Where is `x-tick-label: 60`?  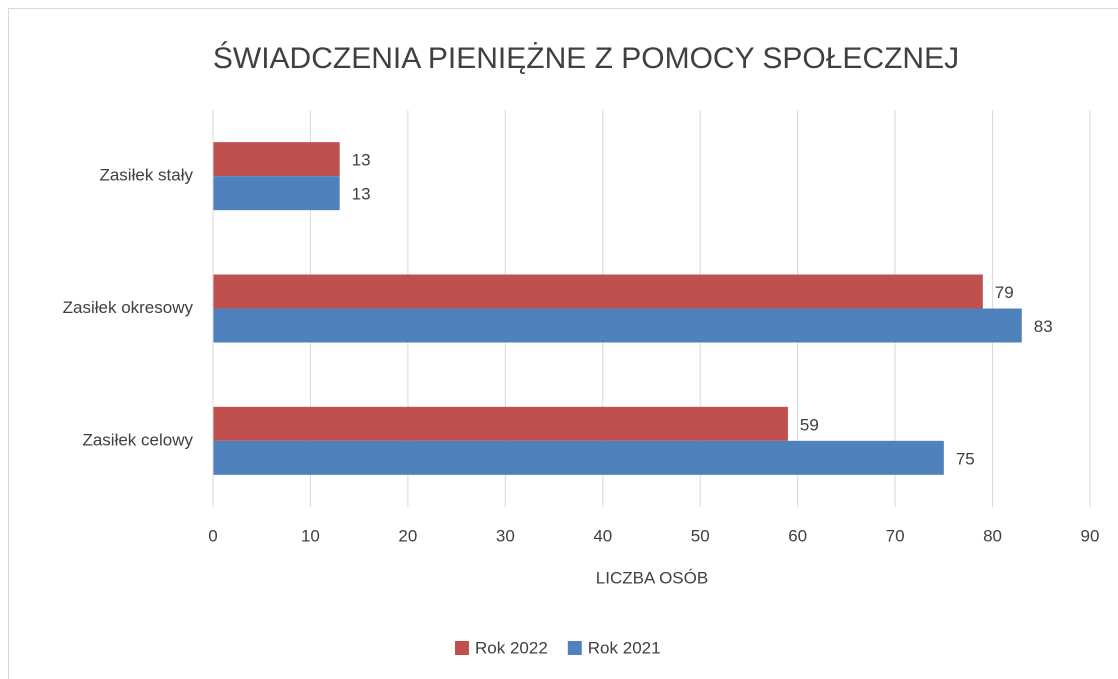 x-tick-label: 60 is located at coordinates (797, 535).